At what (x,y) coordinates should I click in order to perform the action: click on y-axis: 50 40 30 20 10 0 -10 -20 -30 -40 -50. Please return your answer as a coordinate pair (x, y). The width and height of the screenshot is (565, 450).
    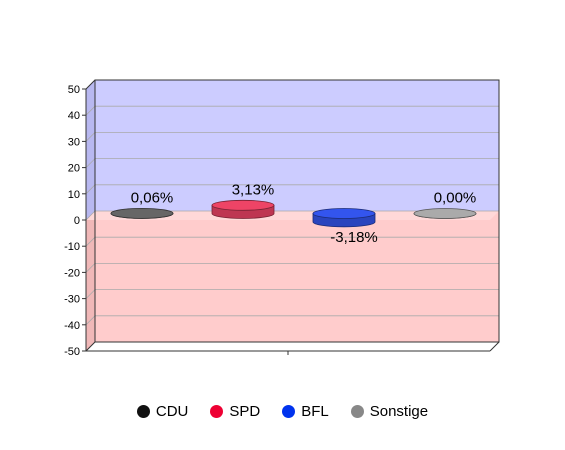
    Looking at the image, I should click on (75, 221).